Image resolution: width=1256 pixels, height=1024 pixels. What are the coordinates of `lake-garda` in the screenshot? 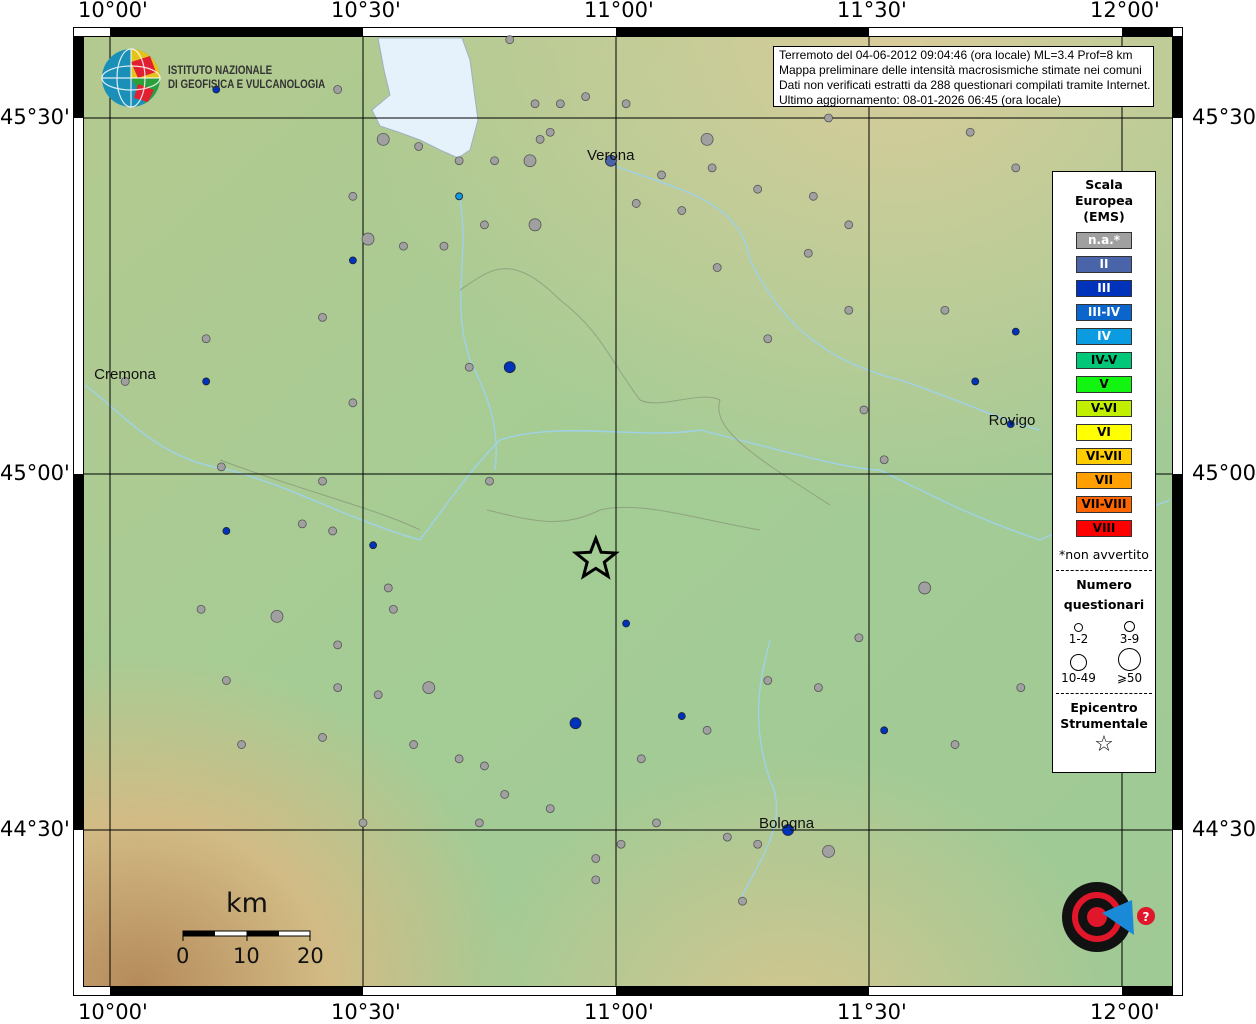 It's located at (425, 98).